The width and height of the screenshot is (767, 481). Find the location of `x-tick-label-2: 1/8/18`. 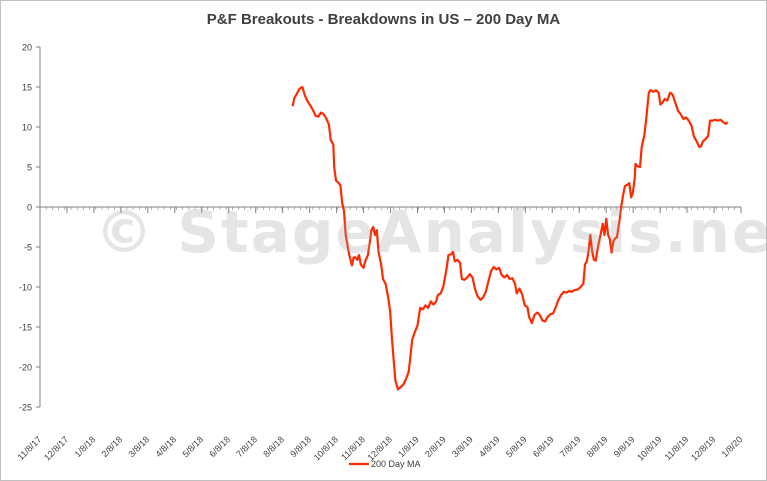

x-tick-label-2: 1/8/18 is located at coordinates (85, 446).